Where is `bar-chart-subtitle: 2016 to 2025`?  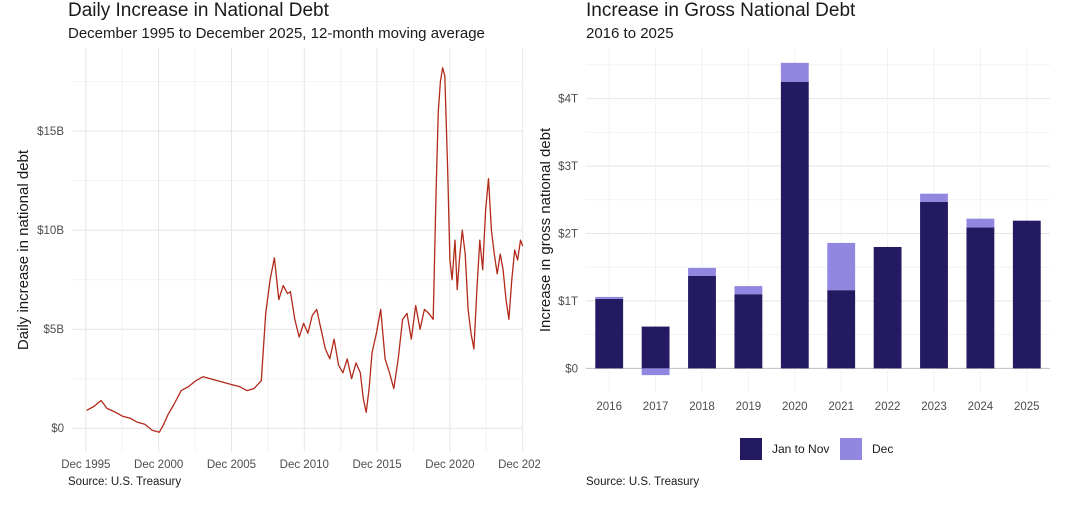
bar-chart-subtitle: 2016 to 2025 is located at coordinates (630, 33).